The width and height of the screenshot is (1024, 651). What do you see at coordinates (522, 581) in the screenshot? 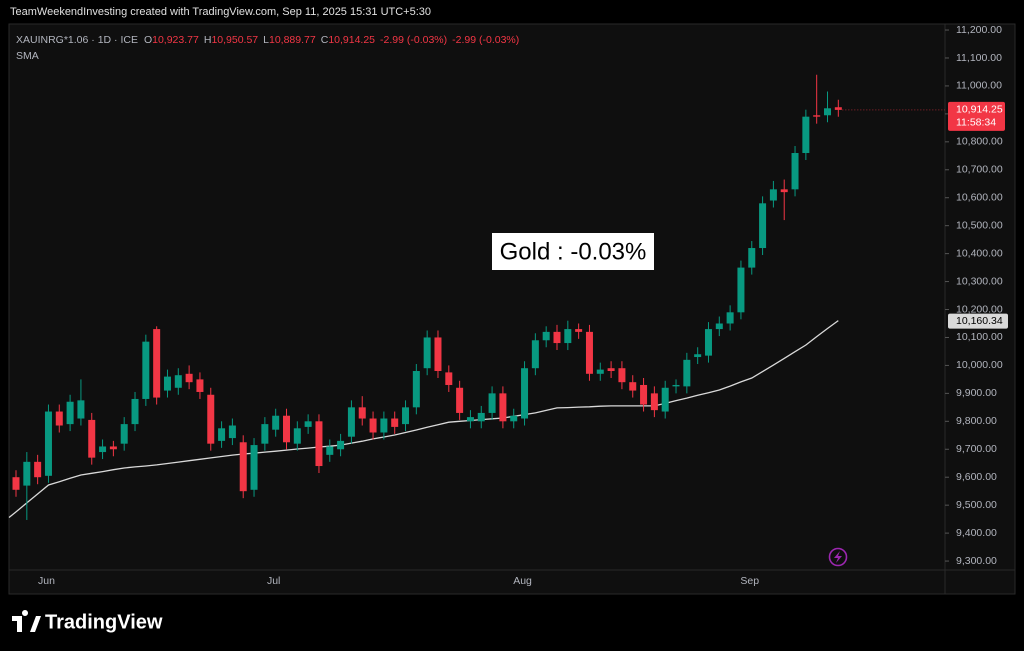
I see `x-tick-label: Aug` at bounding box center [522, 581].